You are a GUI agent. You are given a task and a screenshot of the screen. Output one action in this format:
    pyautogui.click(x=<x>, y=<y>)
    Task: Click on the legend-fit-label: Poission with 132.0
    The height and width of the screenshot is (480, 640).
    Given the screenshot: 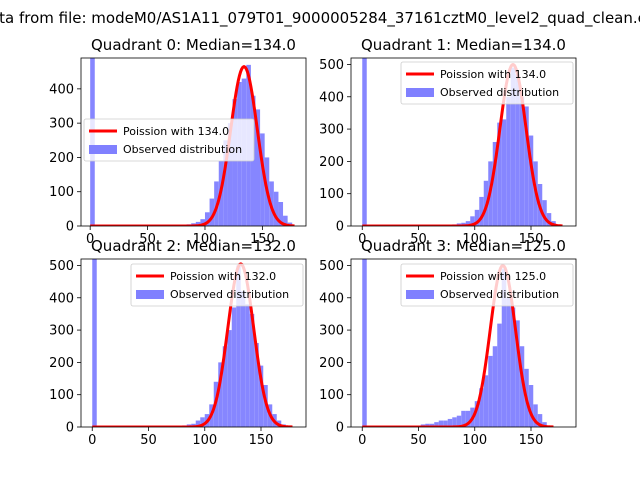 What is the action you would take?
    pyautogui.click(x=223, y=276)
    